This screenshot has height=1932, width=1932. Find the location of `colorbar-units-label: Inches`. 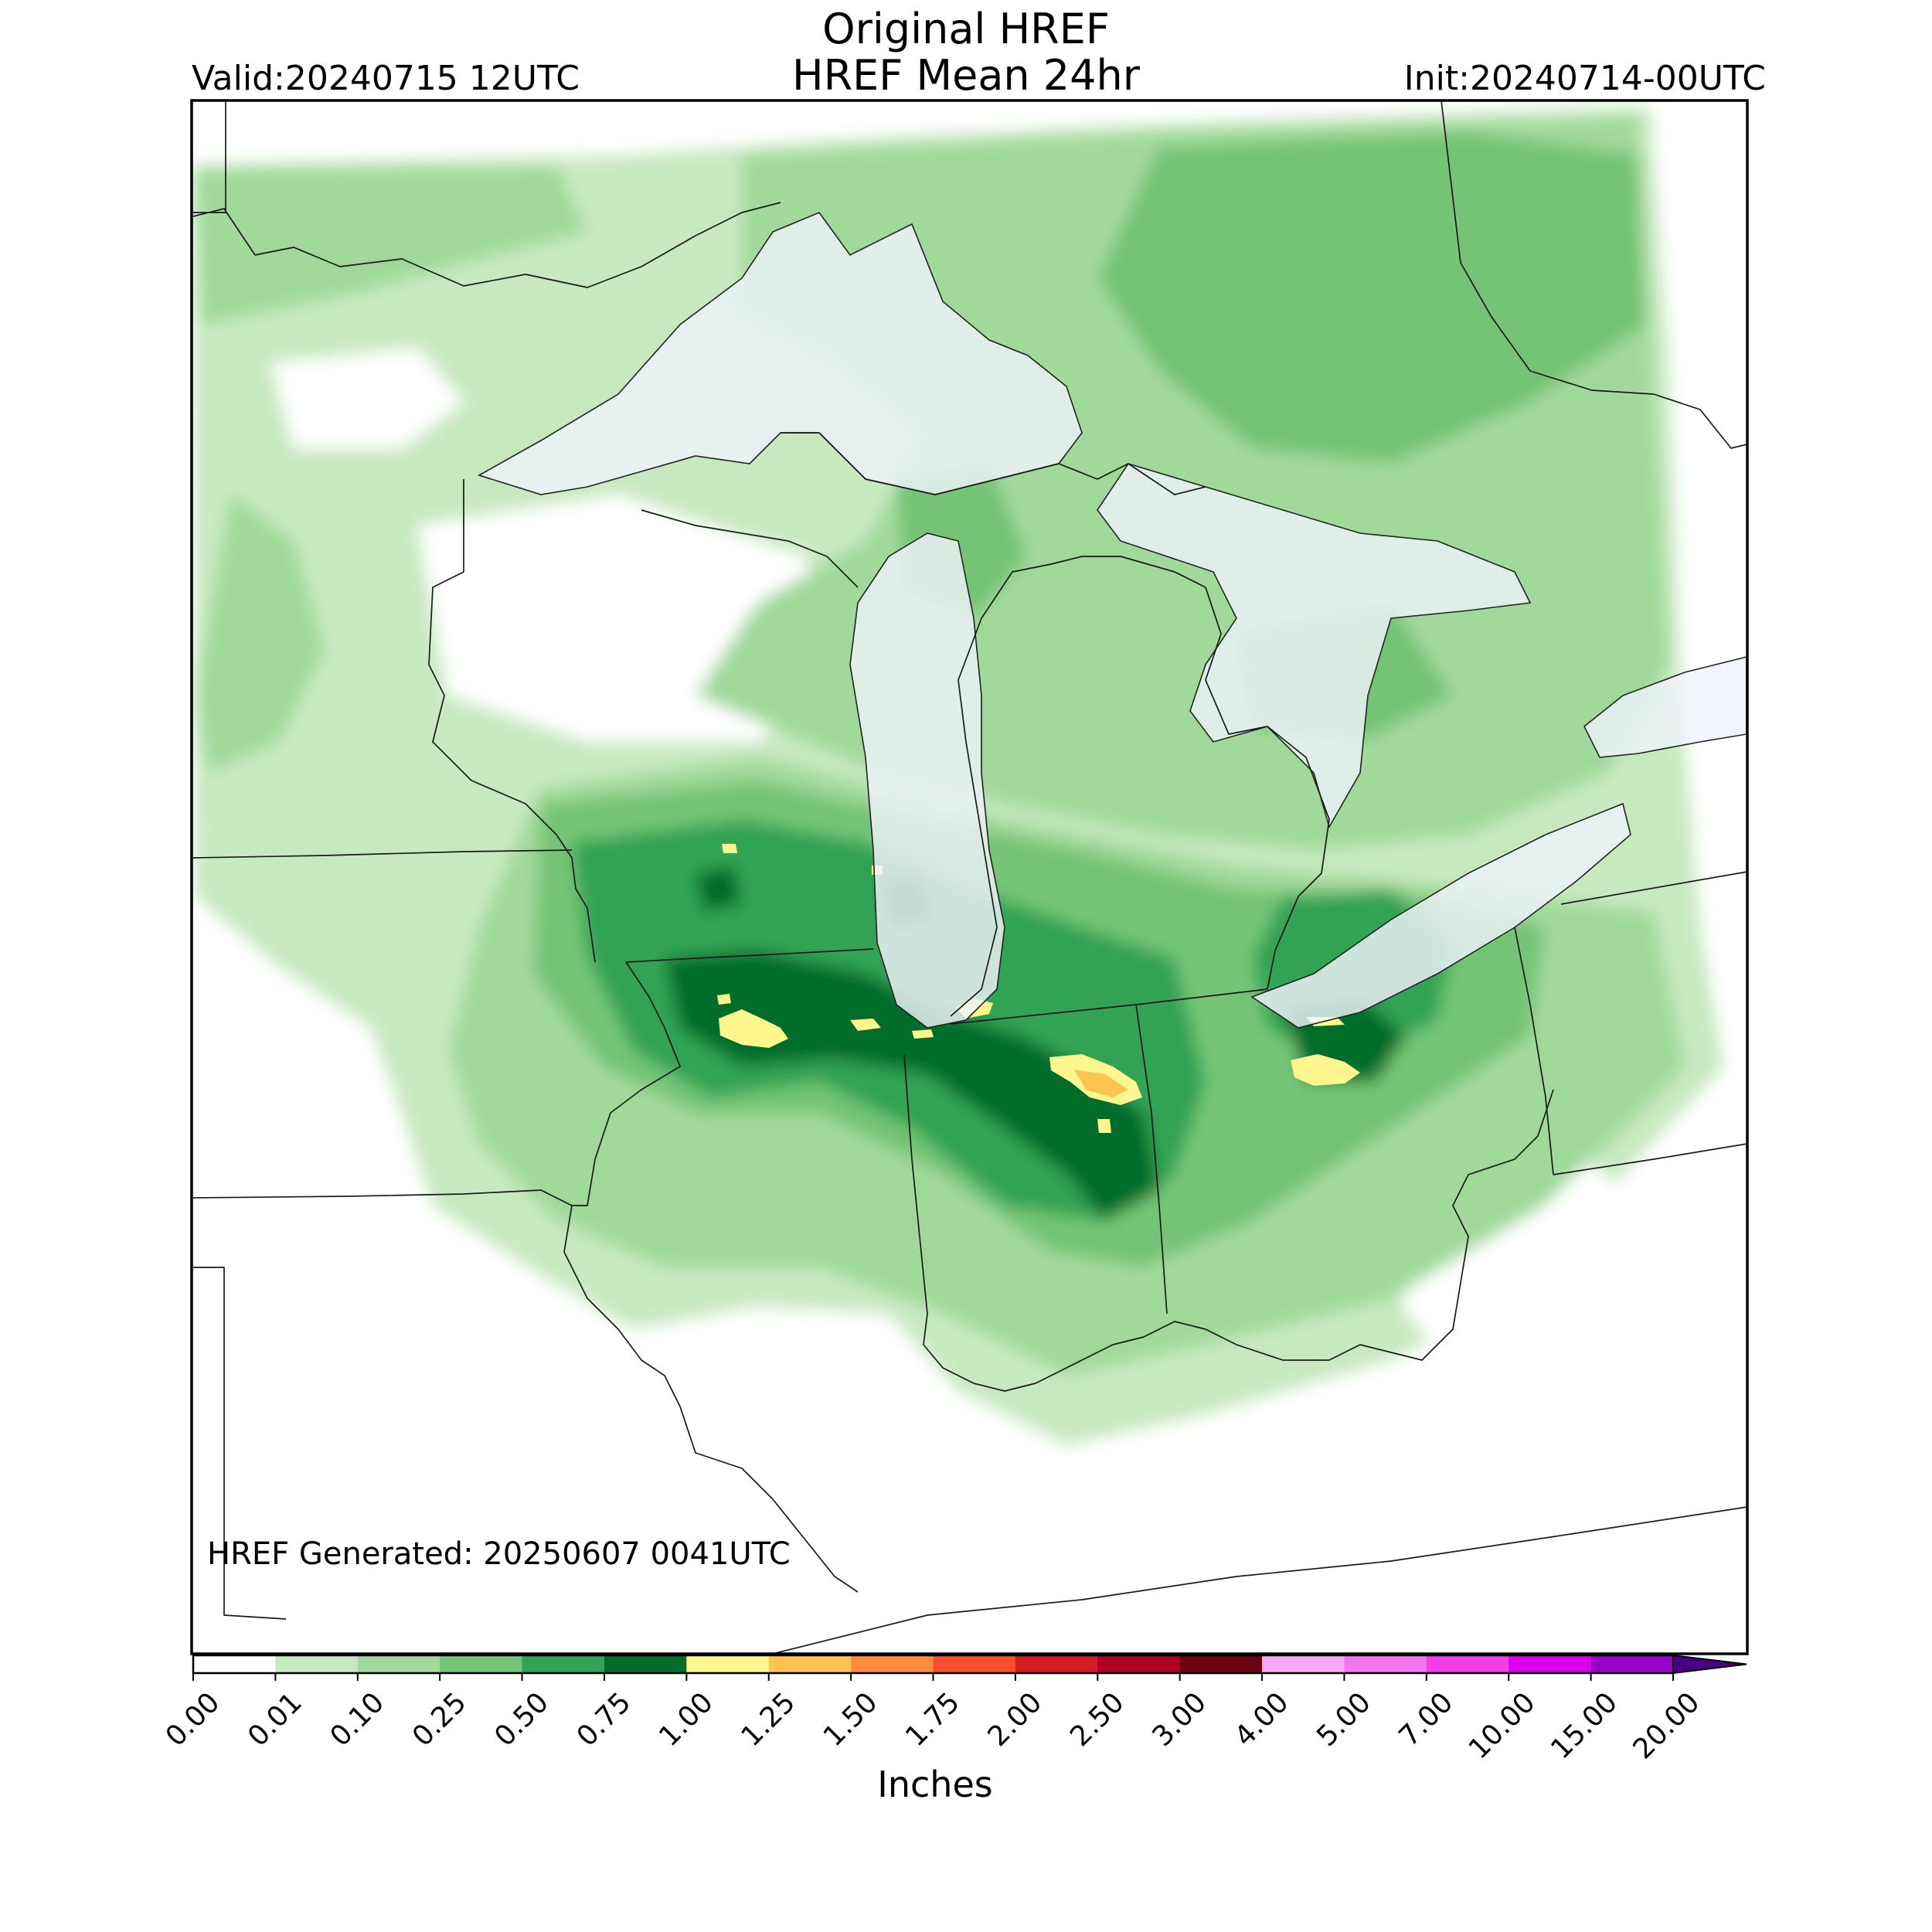

colorbar-units-label: Inches is located at coordinates (935, 1785).